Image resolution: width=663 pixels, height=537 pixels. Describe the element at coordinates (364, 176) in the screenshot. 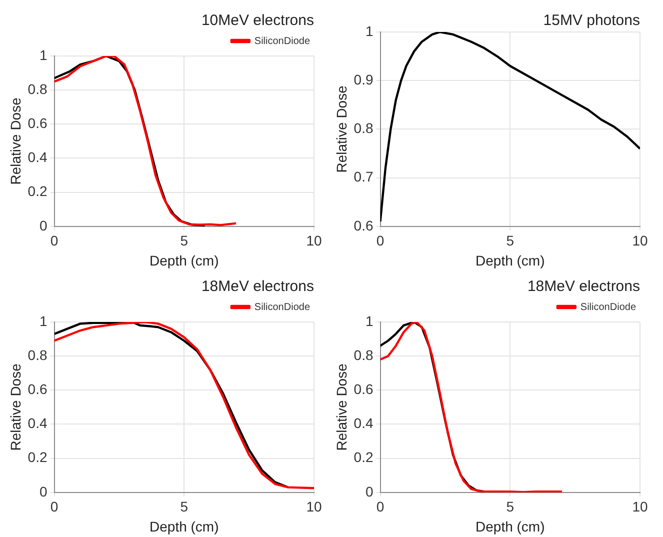

I see `y-tick-label: 0.7` at that location.